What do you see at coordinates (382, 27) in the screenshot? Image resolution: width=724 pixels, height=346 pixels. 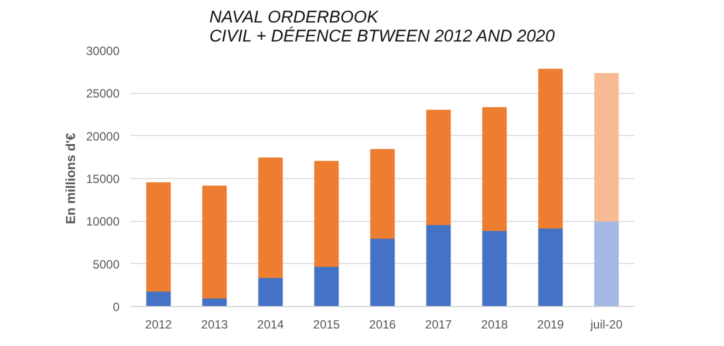 I see `chart-title: NAVAL ORDERBOOK CIVIL + DÉFENCE BTWEEN 2012 AND 2020` at bounding box center [382, 27].